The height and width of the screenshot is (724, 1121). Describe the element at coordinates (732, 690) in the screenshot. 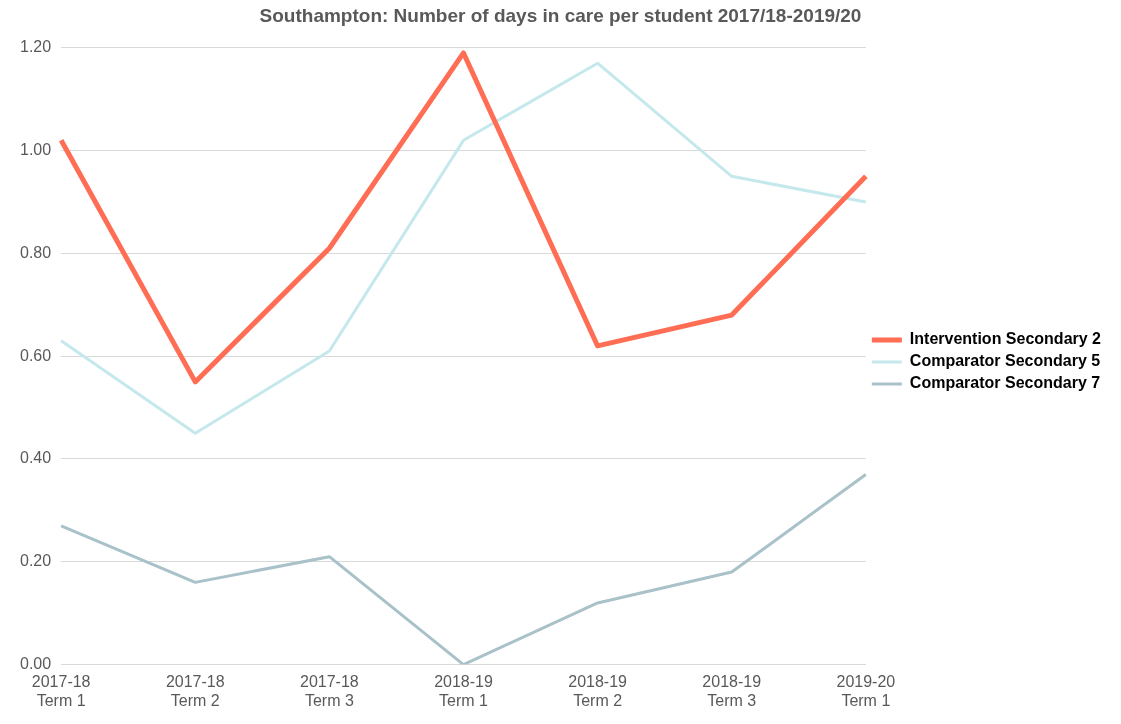

I see `x-tick-label: 2018-19 Term 3` at that location.